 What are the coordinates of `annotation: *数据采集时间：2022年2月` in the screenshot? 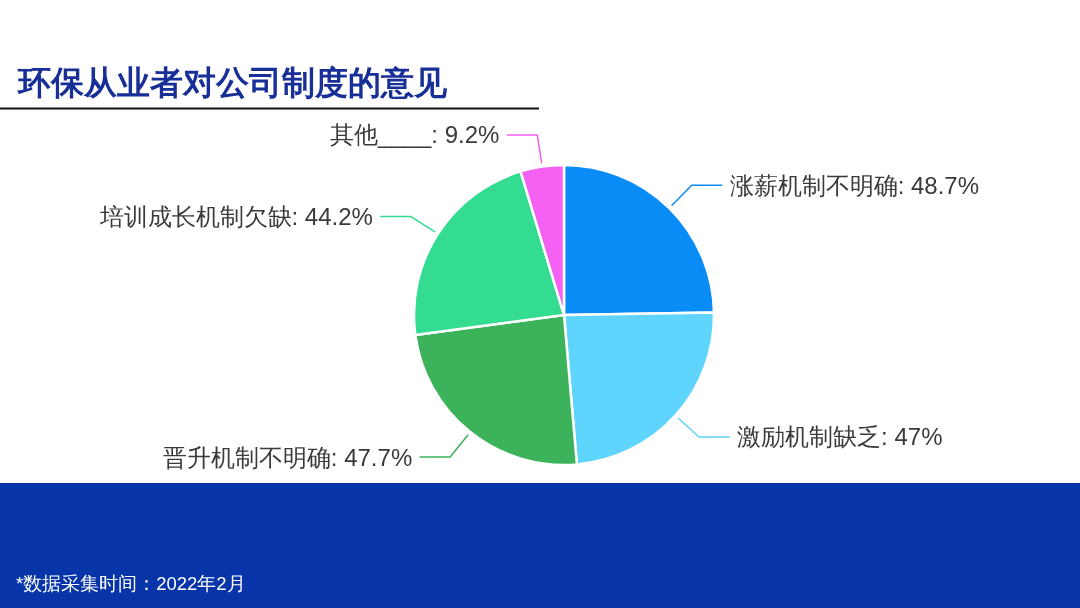 It's located at (131, 583).